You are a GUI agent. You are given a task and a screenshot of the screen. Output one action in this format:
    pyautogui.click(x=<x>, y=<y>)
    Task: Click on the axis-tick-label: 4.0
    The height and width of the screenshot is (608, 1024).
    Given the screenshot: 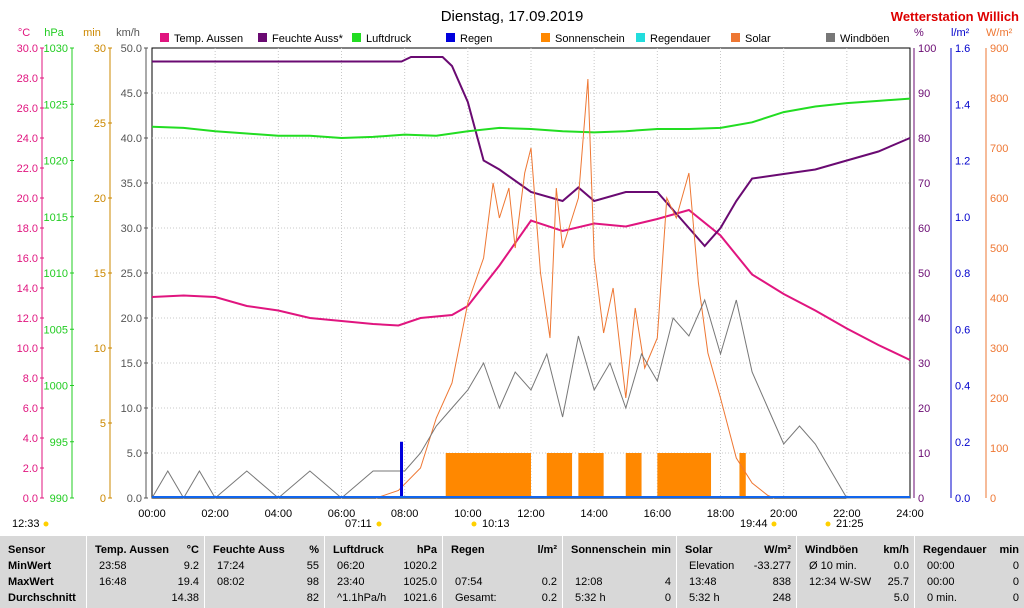 What is the action you would take?
    pyautogui.click(x=30, y=439)
    